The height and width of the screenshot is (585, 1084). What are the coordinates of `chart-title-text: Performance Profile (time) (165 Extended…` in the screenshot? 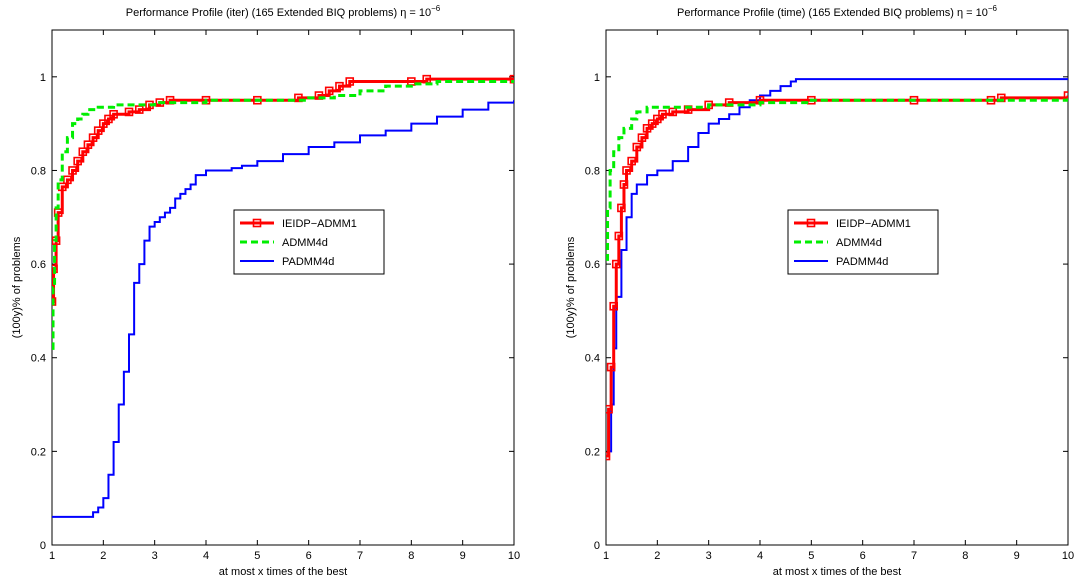 It's located at (832, 13).